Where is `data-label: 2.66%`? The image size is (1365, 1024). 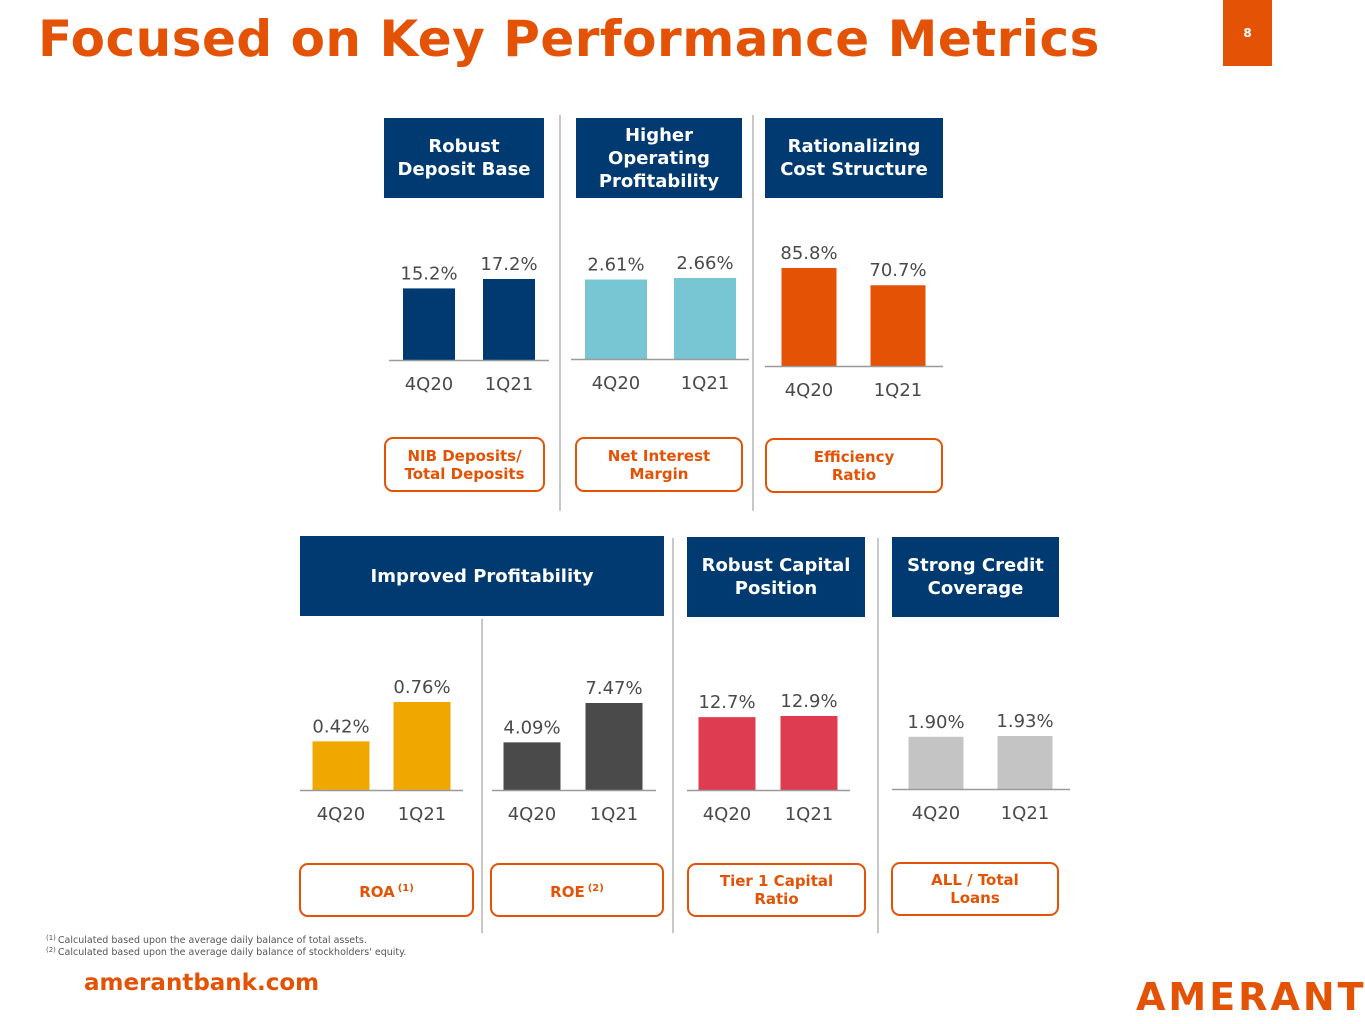 data-label: 2.66% is located at coordinates (704, 263).